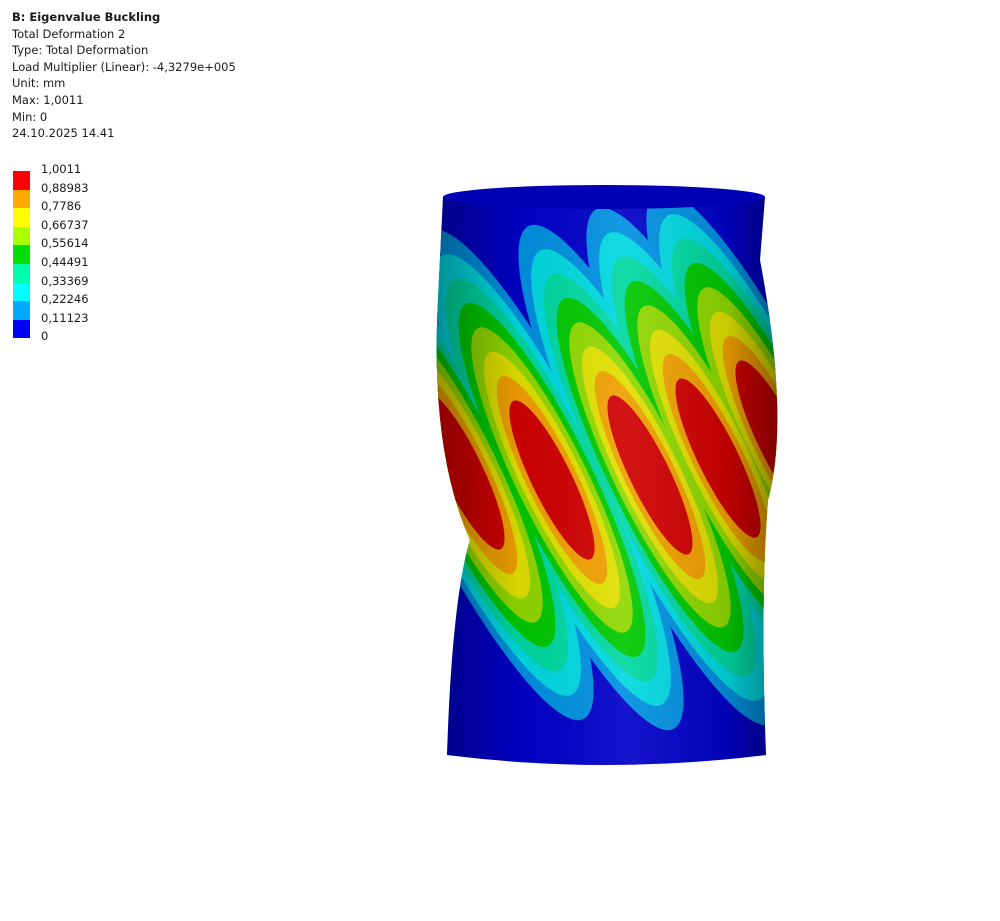 This screenshot has width=1000, height=921. What do you see at coordinates (124, 66) in the screenshot?
I see `load-multiplier: Load Multiplier (Linear): -4,3279e+005` at bounding box center [124, 66].